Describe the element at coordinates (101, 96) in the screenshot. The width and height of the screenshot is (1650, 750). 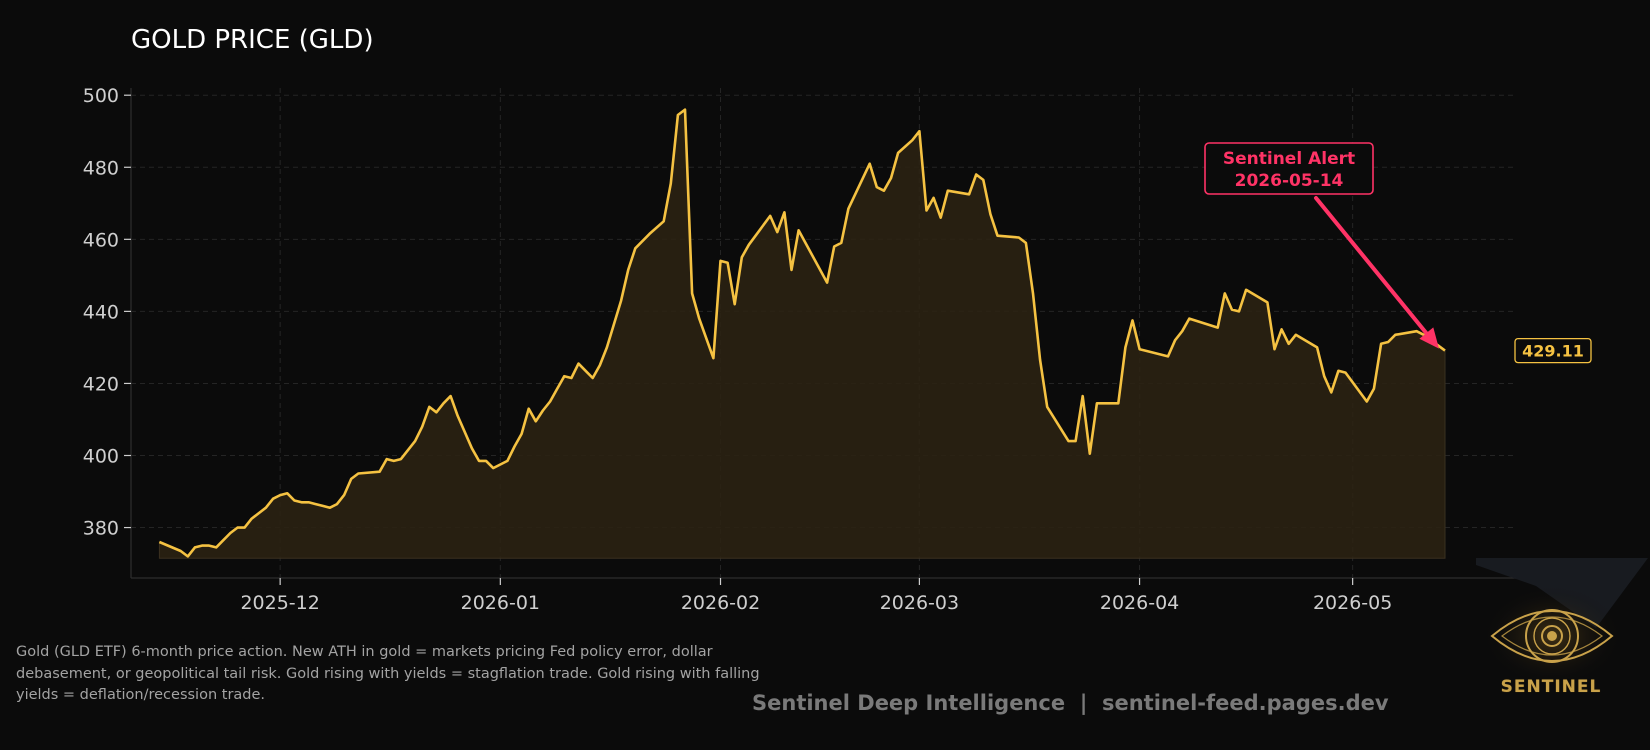
I see `y-tick-label: 500` at that location.